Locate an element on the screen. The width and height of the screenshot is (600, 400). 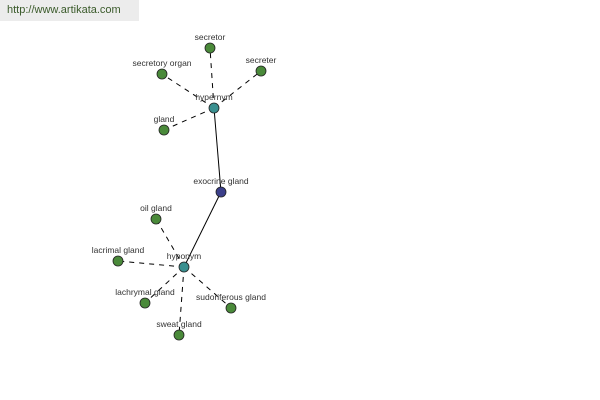
node-gland: gland is located at coordinates (164, 125).